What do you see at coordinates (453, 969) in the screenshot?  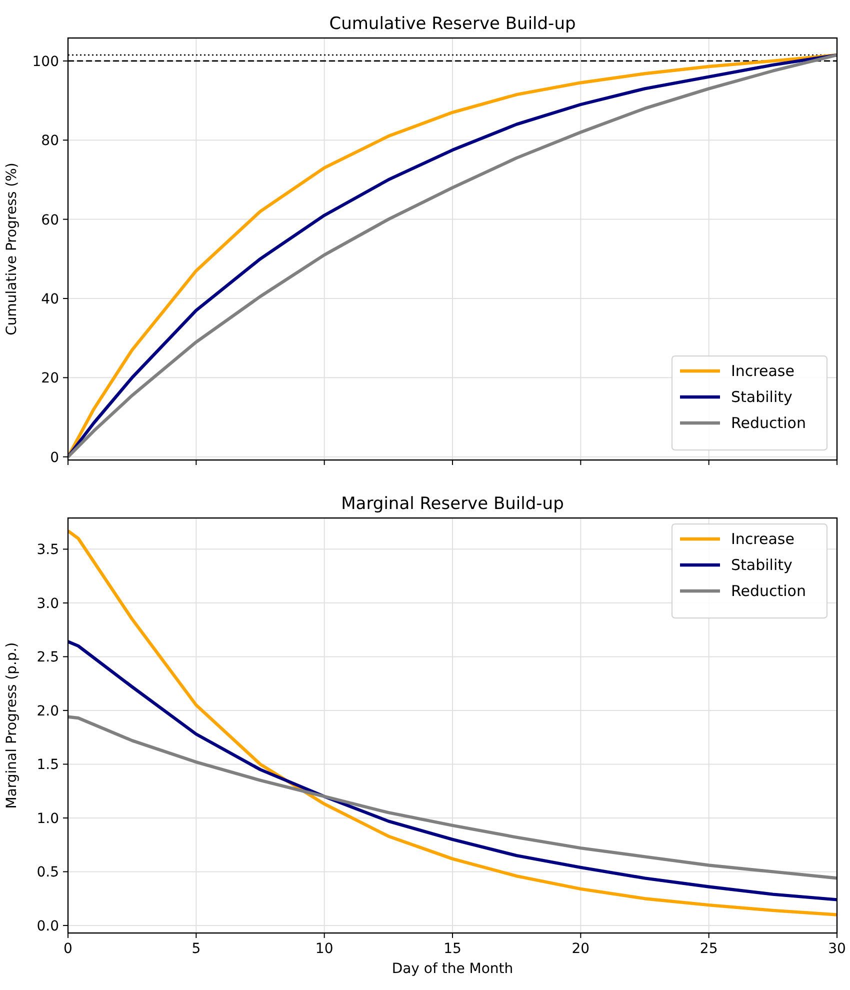 I see `x-axis-title: Day of the Month` at bounding box center [453, 969].